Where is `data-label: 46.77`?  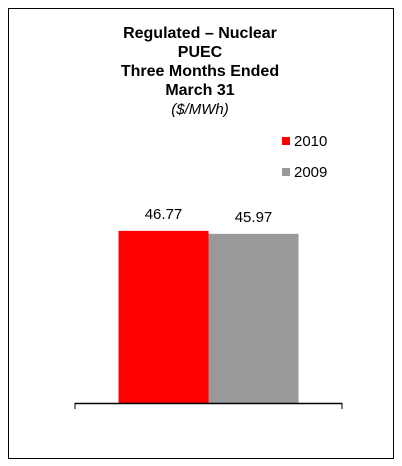
data-label: 46.77 is located at coordinates (164, 214).